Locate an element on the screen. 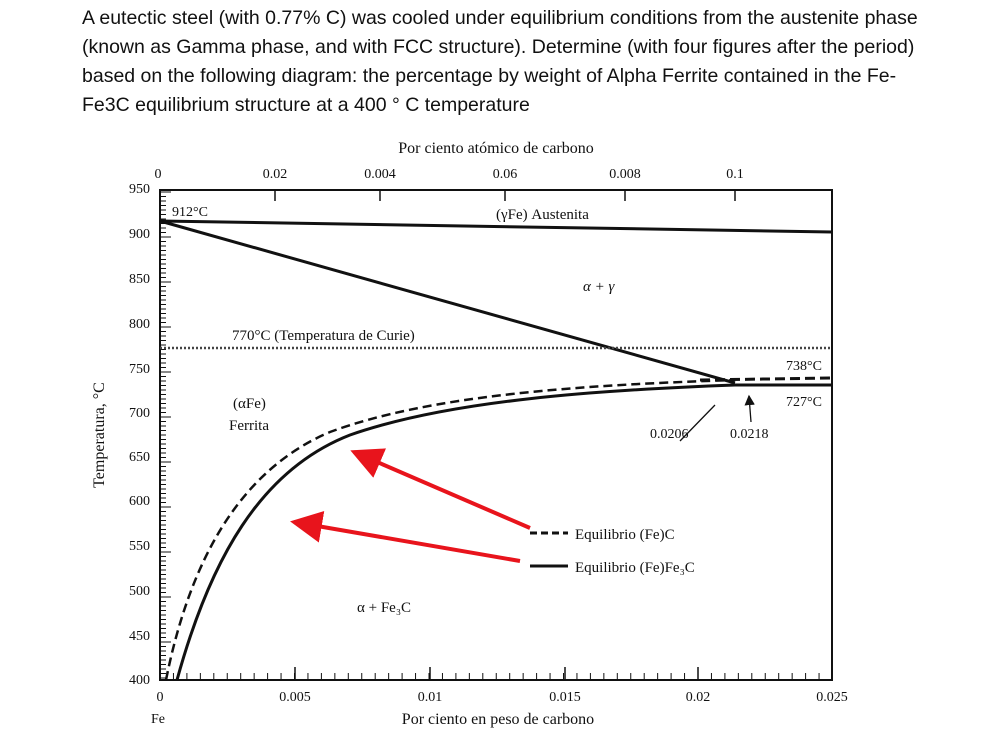  bottom-tick-label: 0.005 is located at coordinates (295, 697).